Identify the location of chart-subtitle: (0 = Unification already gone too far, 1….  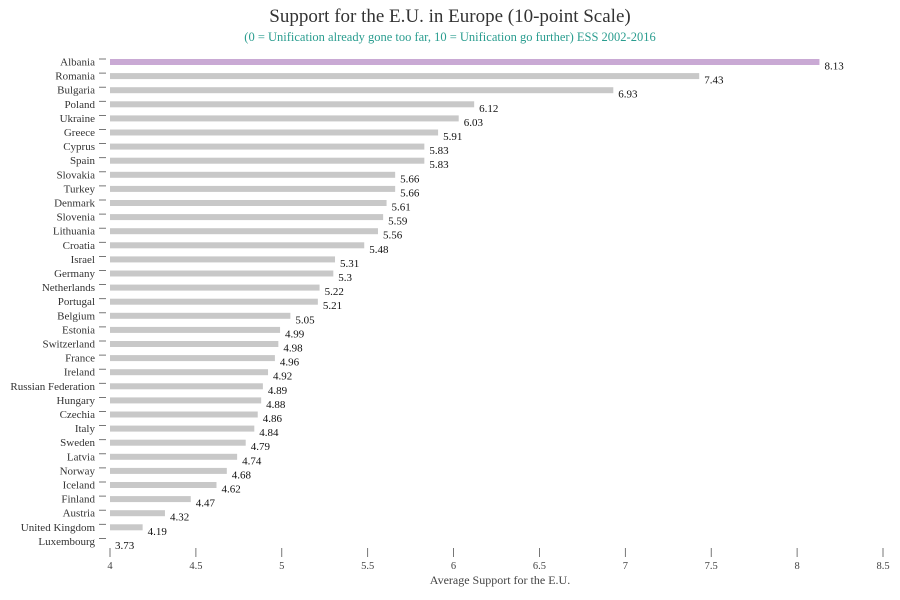
(450, 37).